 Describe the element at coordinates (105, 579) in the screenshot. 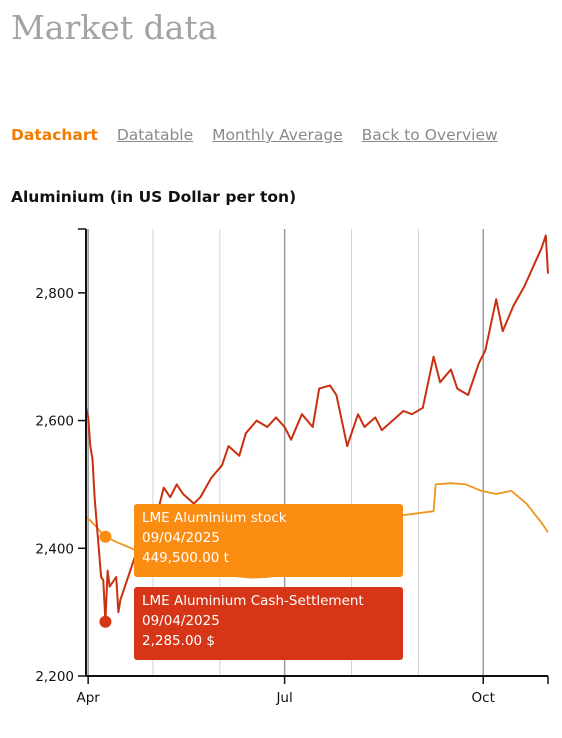

I see `hover-markers` at that location.